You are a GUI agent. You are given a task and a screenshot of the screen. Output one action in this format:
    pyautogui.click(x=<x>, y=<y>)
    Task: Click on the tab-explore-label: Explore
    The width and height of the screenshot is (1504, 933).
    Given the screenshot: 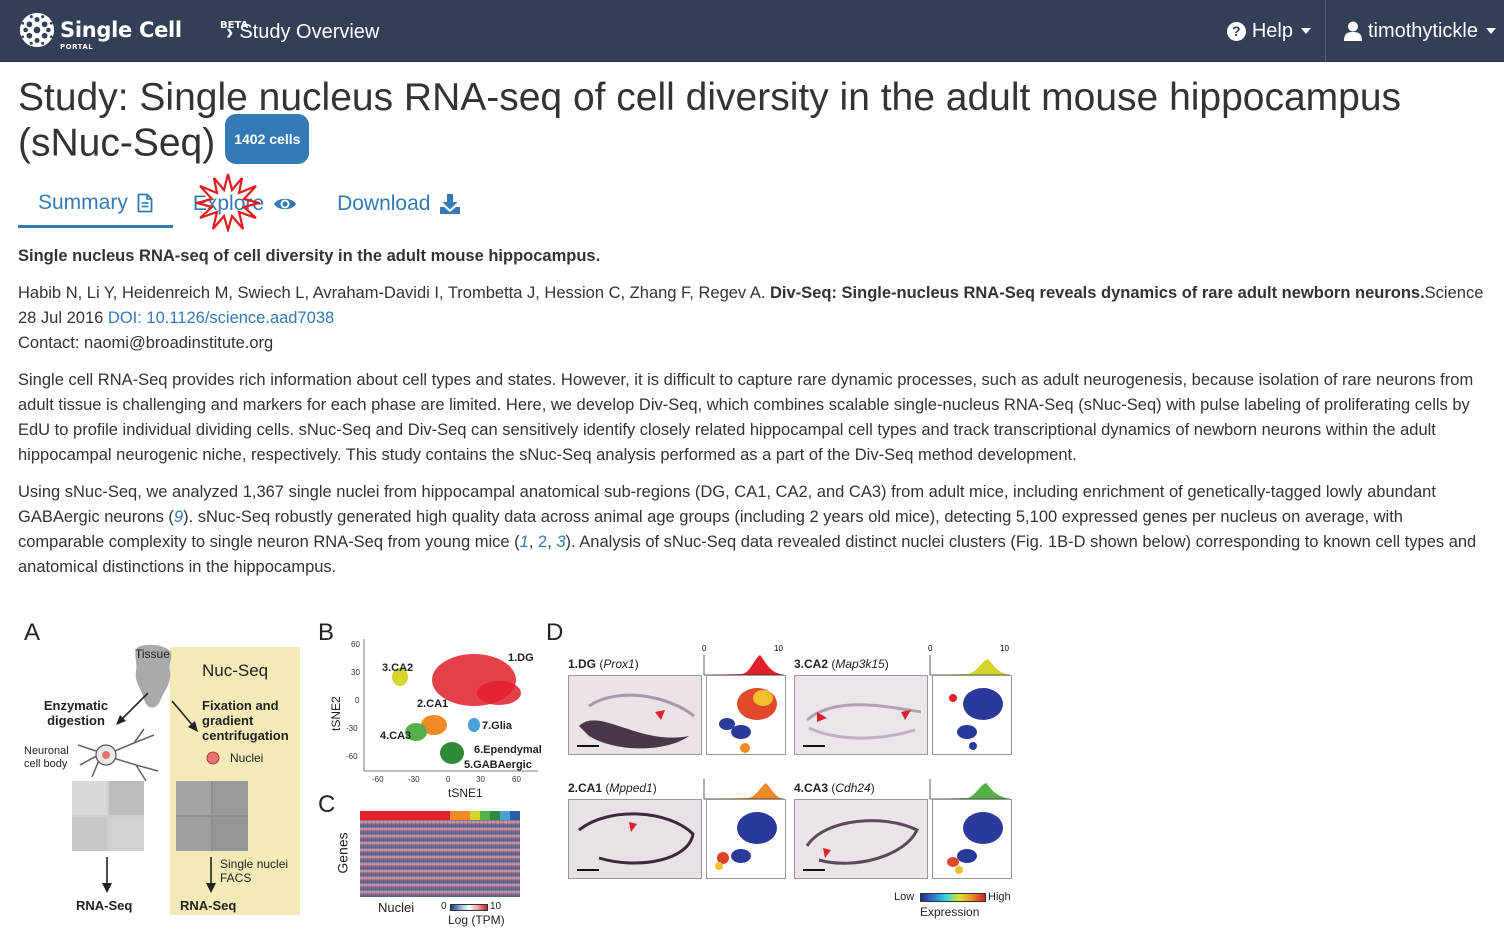 What is the action you would take?
    pyautogui.click(x=228, y=203)
    